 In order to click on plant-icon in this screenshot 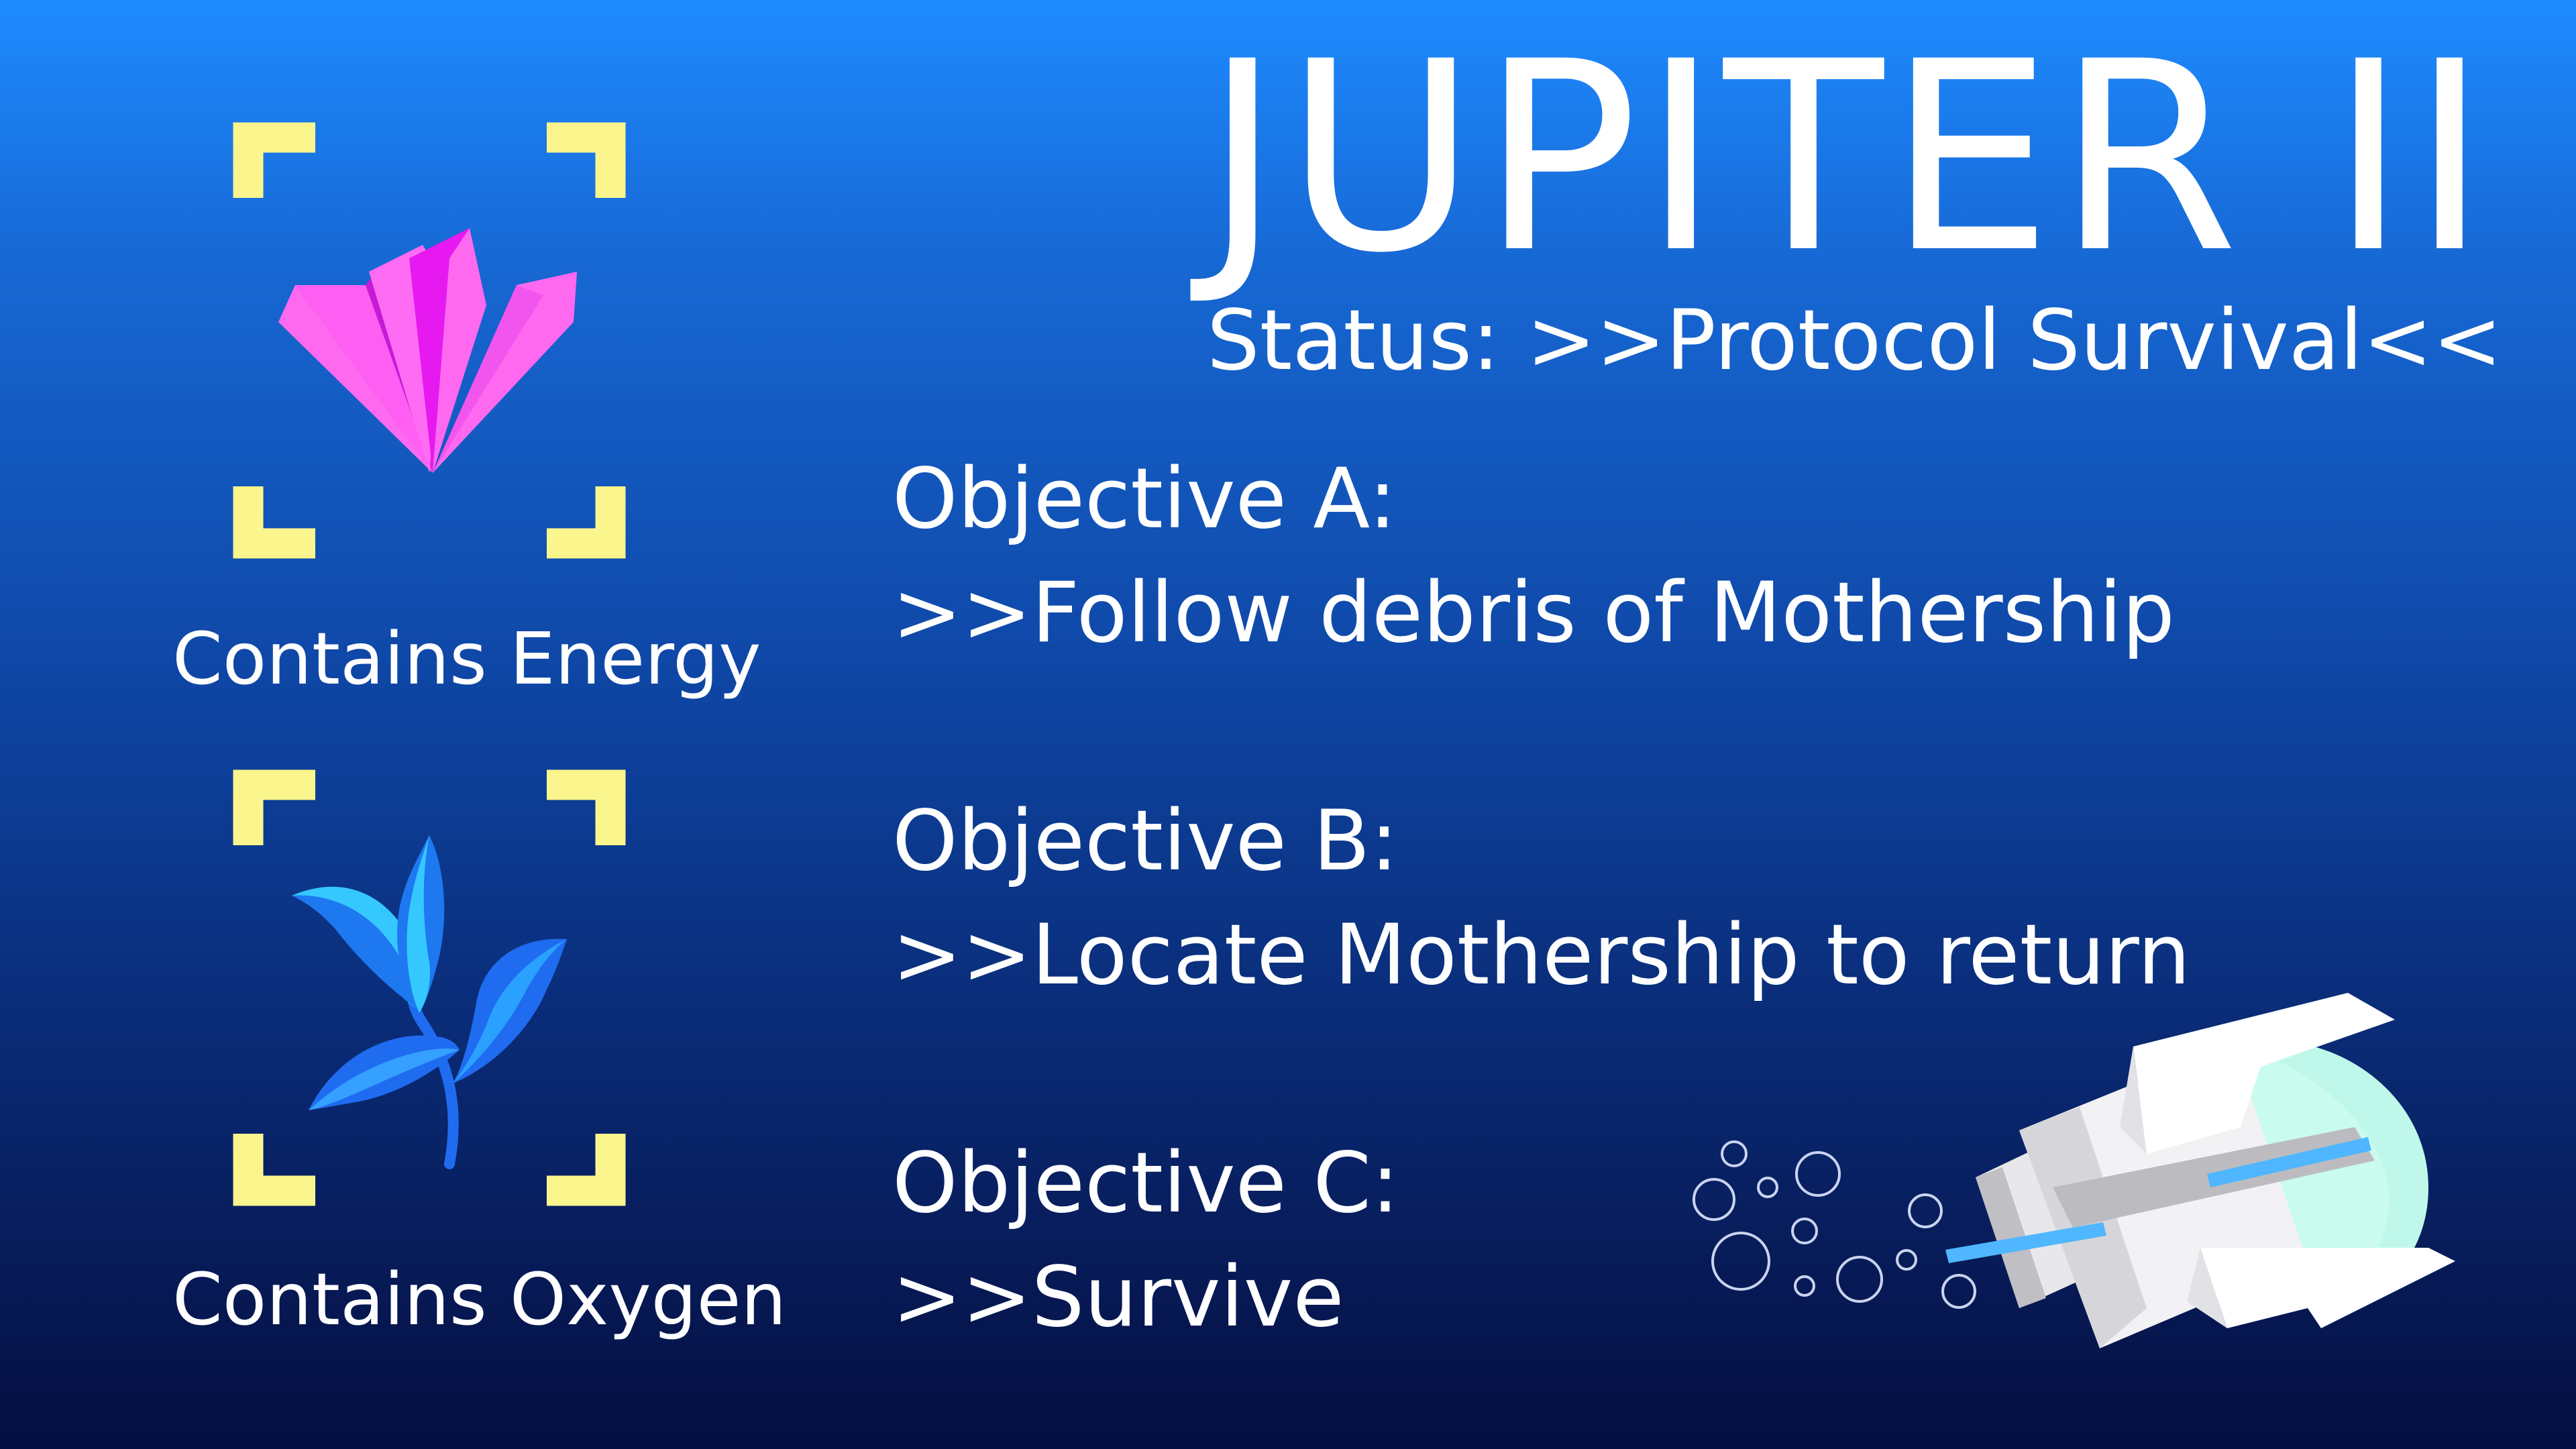, I will do `click(429, 987)`.